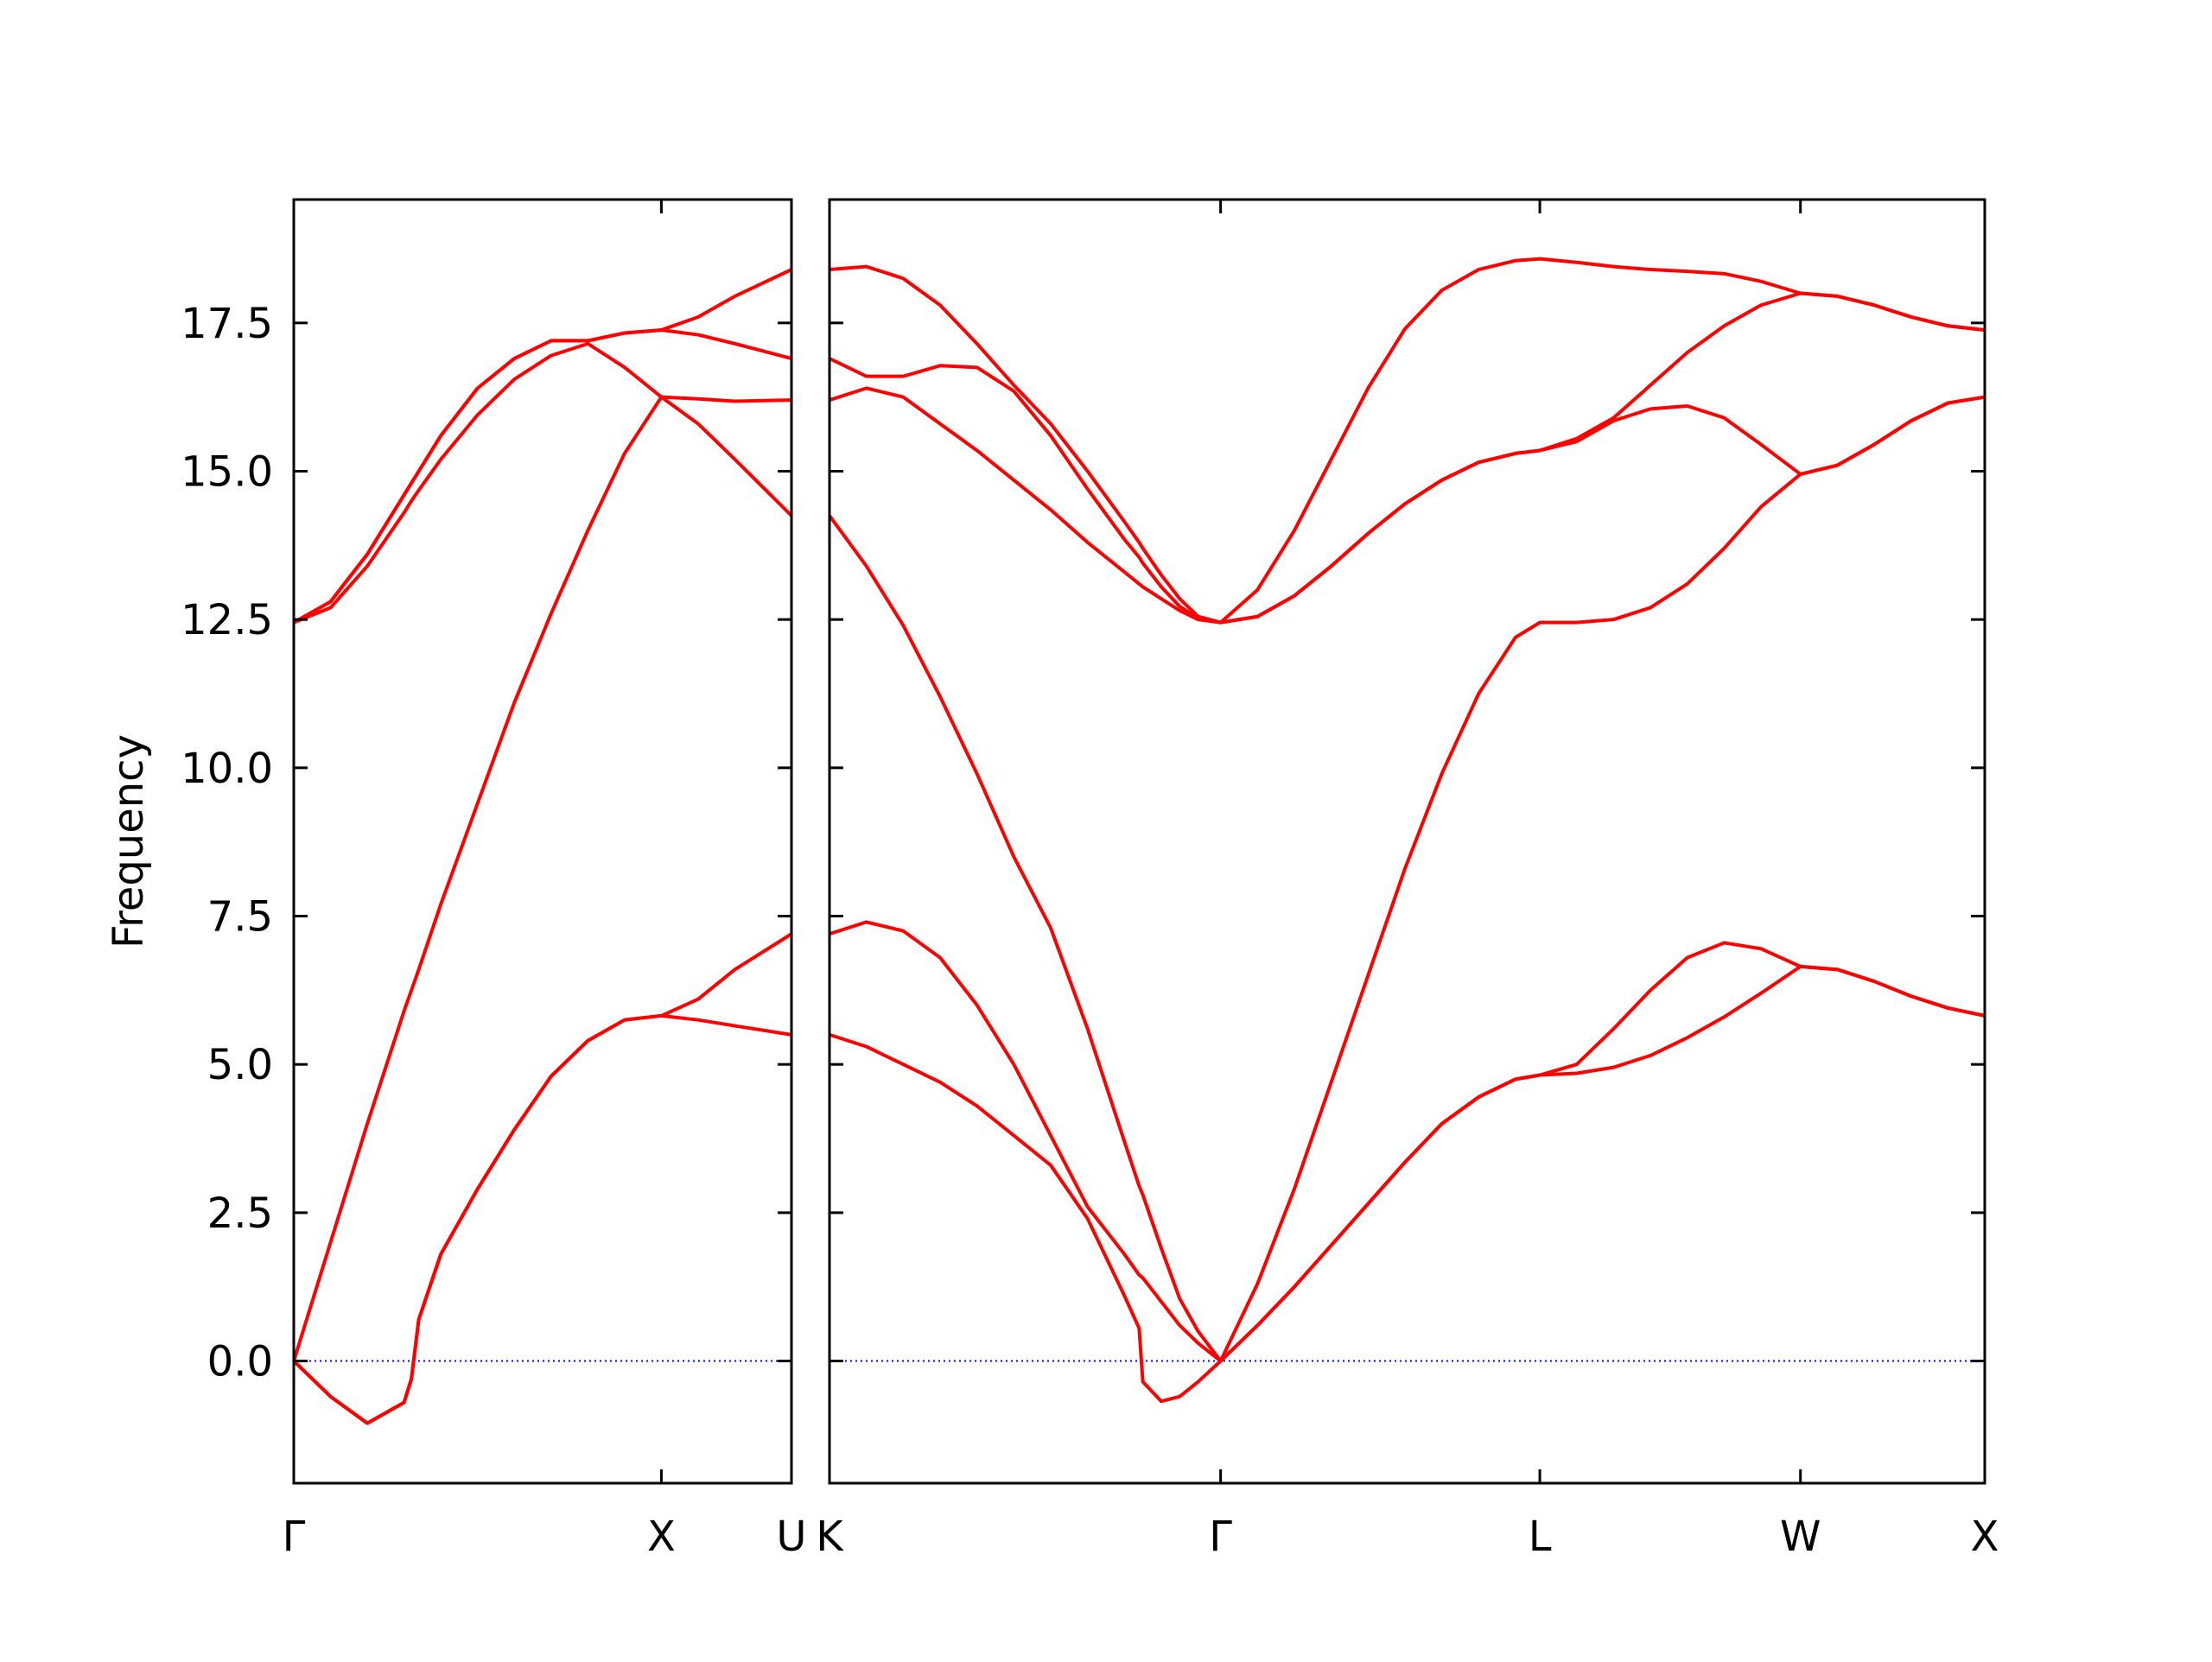 Image resolution: width=2212 pixels, height=1662 pixels. I want to click on x-tick-label: W, so click(1800, 1537).